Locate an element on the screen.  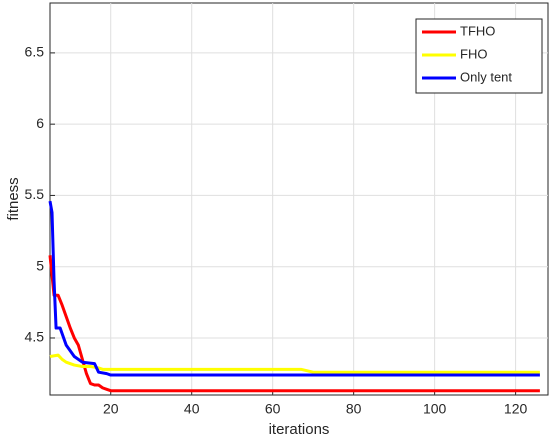
x-tick-label: 60 is located at coordinates (273, 409).